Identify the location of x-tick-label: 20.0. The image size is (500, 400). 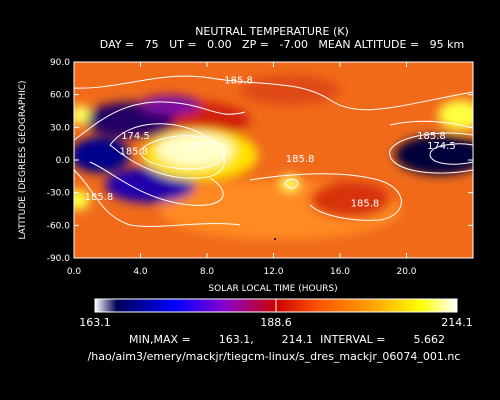
(406, 272).